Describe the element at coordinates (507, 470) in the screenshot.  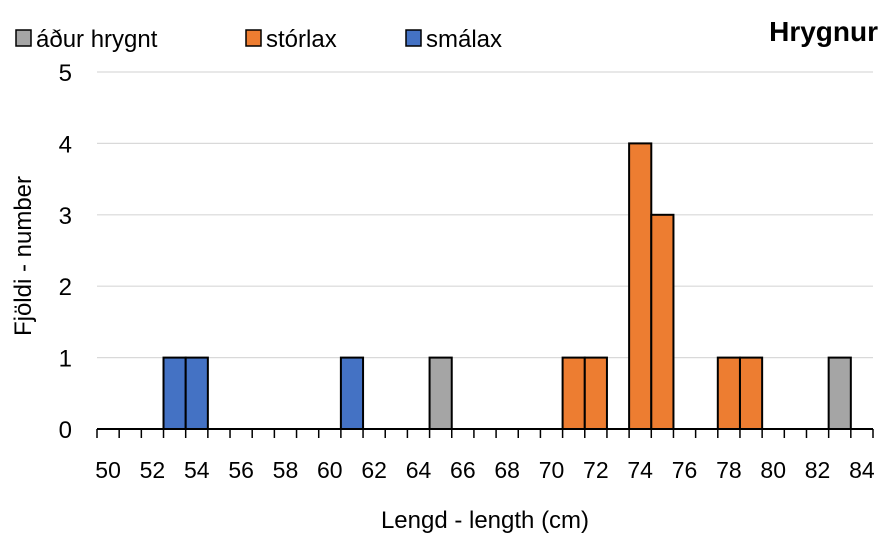
I see `x-tick-label-68: 68` at that location.